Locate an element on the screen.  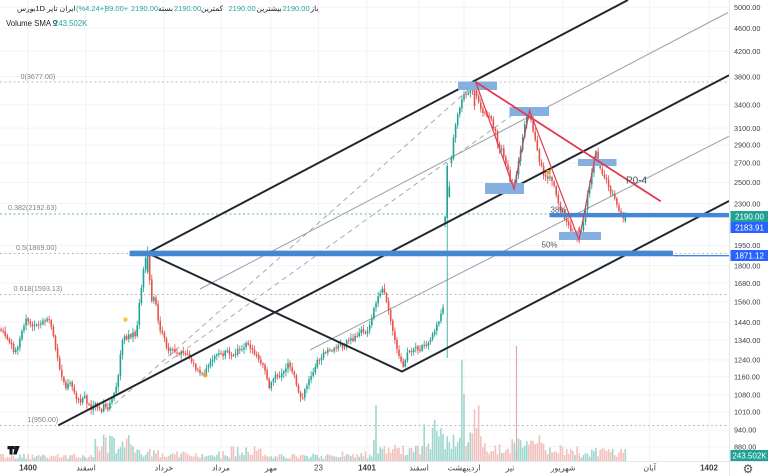
svg-text: بسته is located at coordinates (165, 8).